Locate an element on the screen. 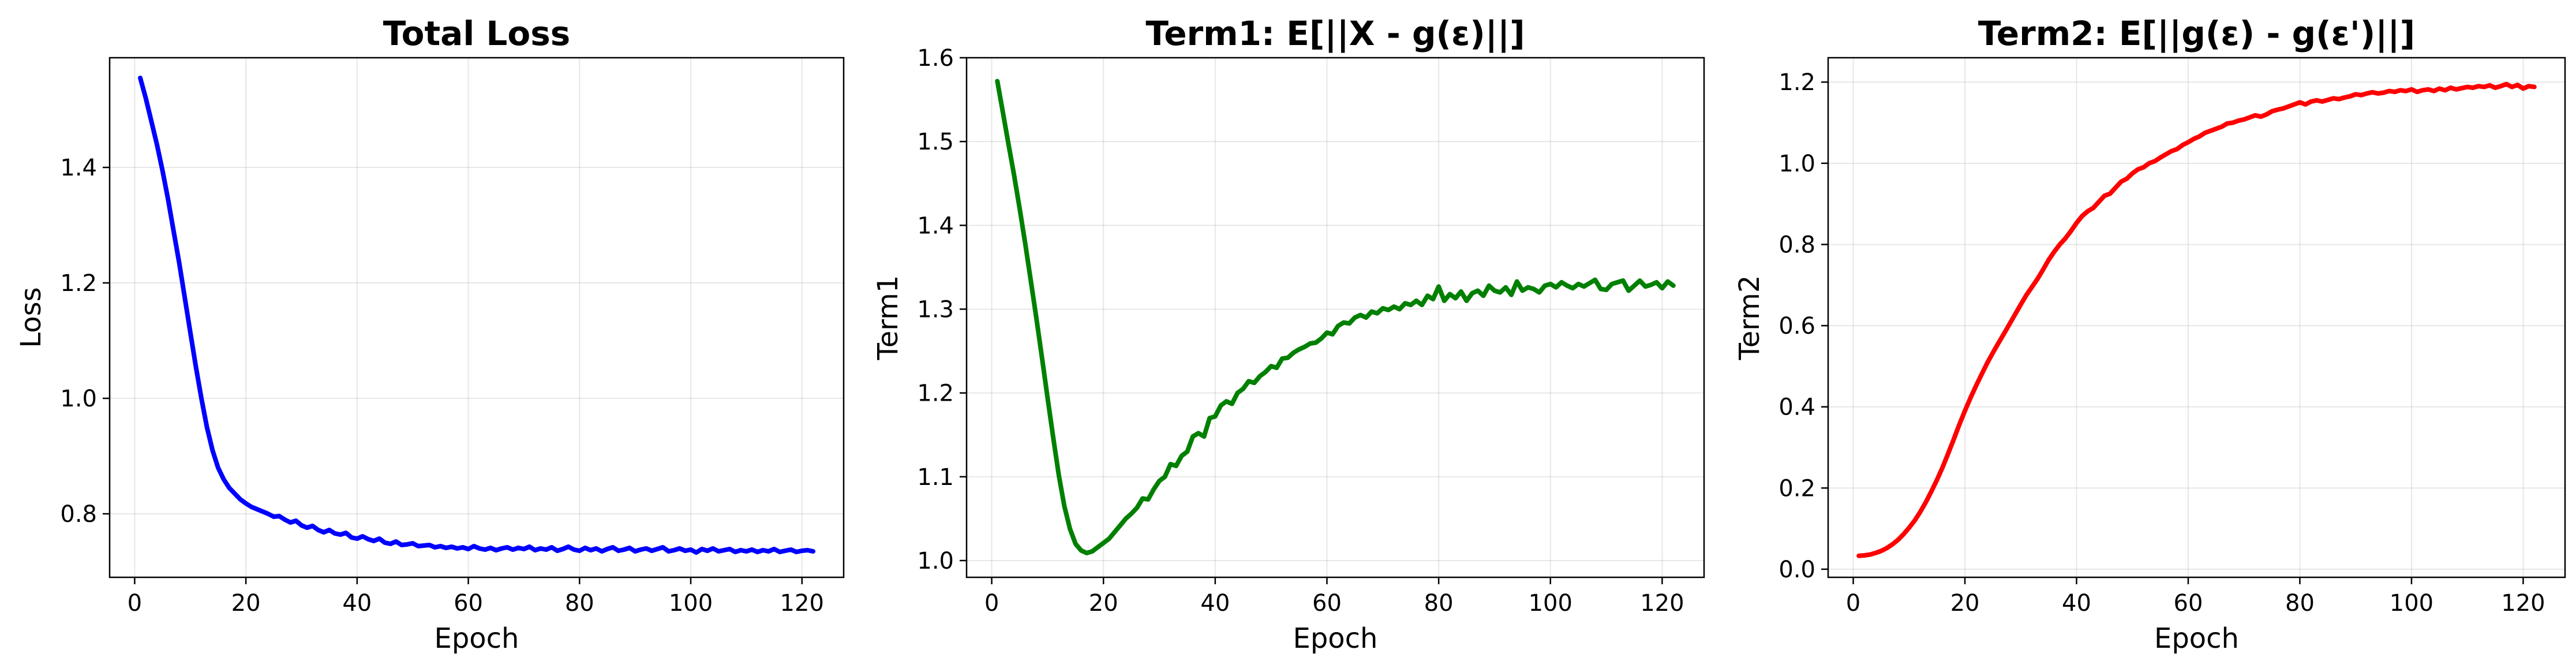  y-tick-label: 1.6 is located at coordinates (935, 58).